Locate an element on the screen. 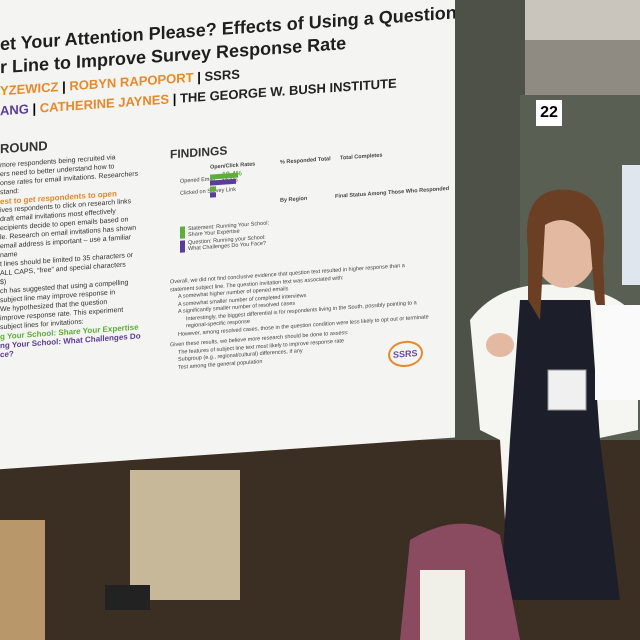 Image resolution: width=640 pixels, height=640 pixels. badge is located at coordinates (567, 390).